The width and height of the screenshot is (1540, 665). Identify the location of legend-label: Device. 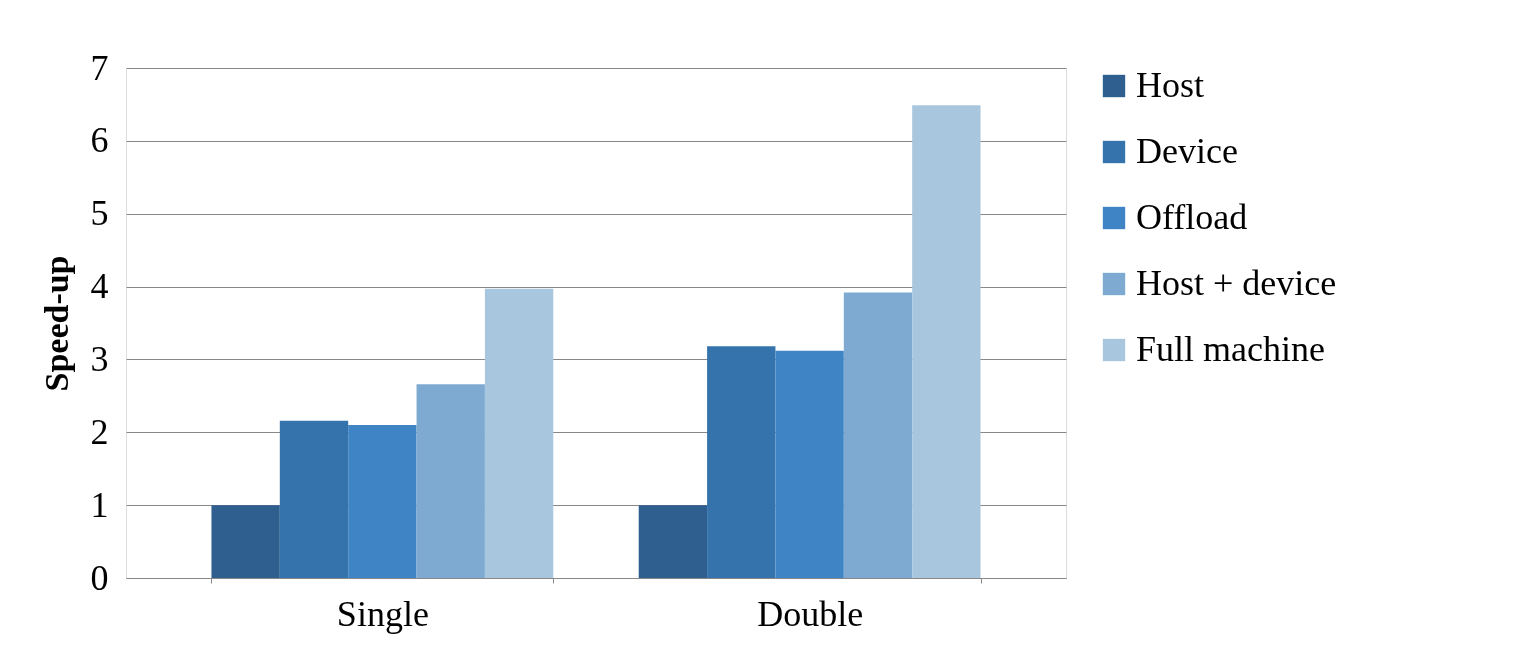
(1187, 151).